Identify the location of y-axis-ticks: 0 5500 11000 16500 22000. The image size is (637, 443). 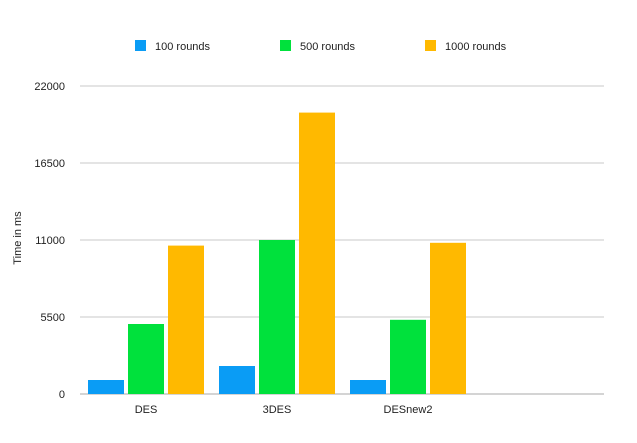
(49, 241).